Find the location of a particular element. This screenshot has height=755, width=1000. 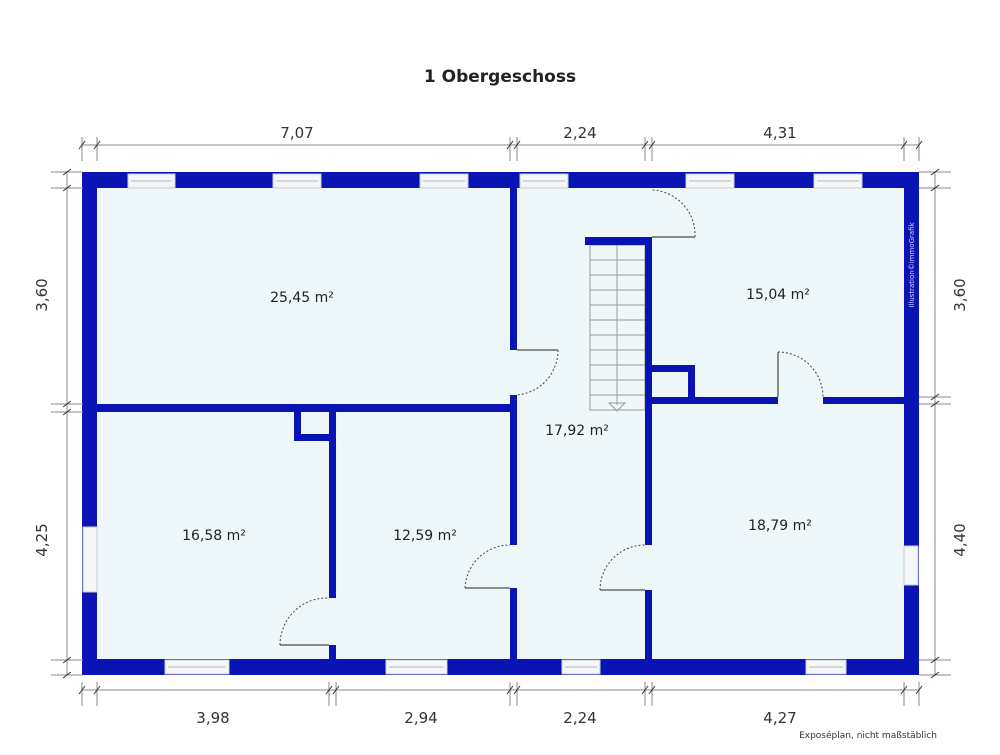

dim-left-1: 3,60 is located at coordinates (42, 294).